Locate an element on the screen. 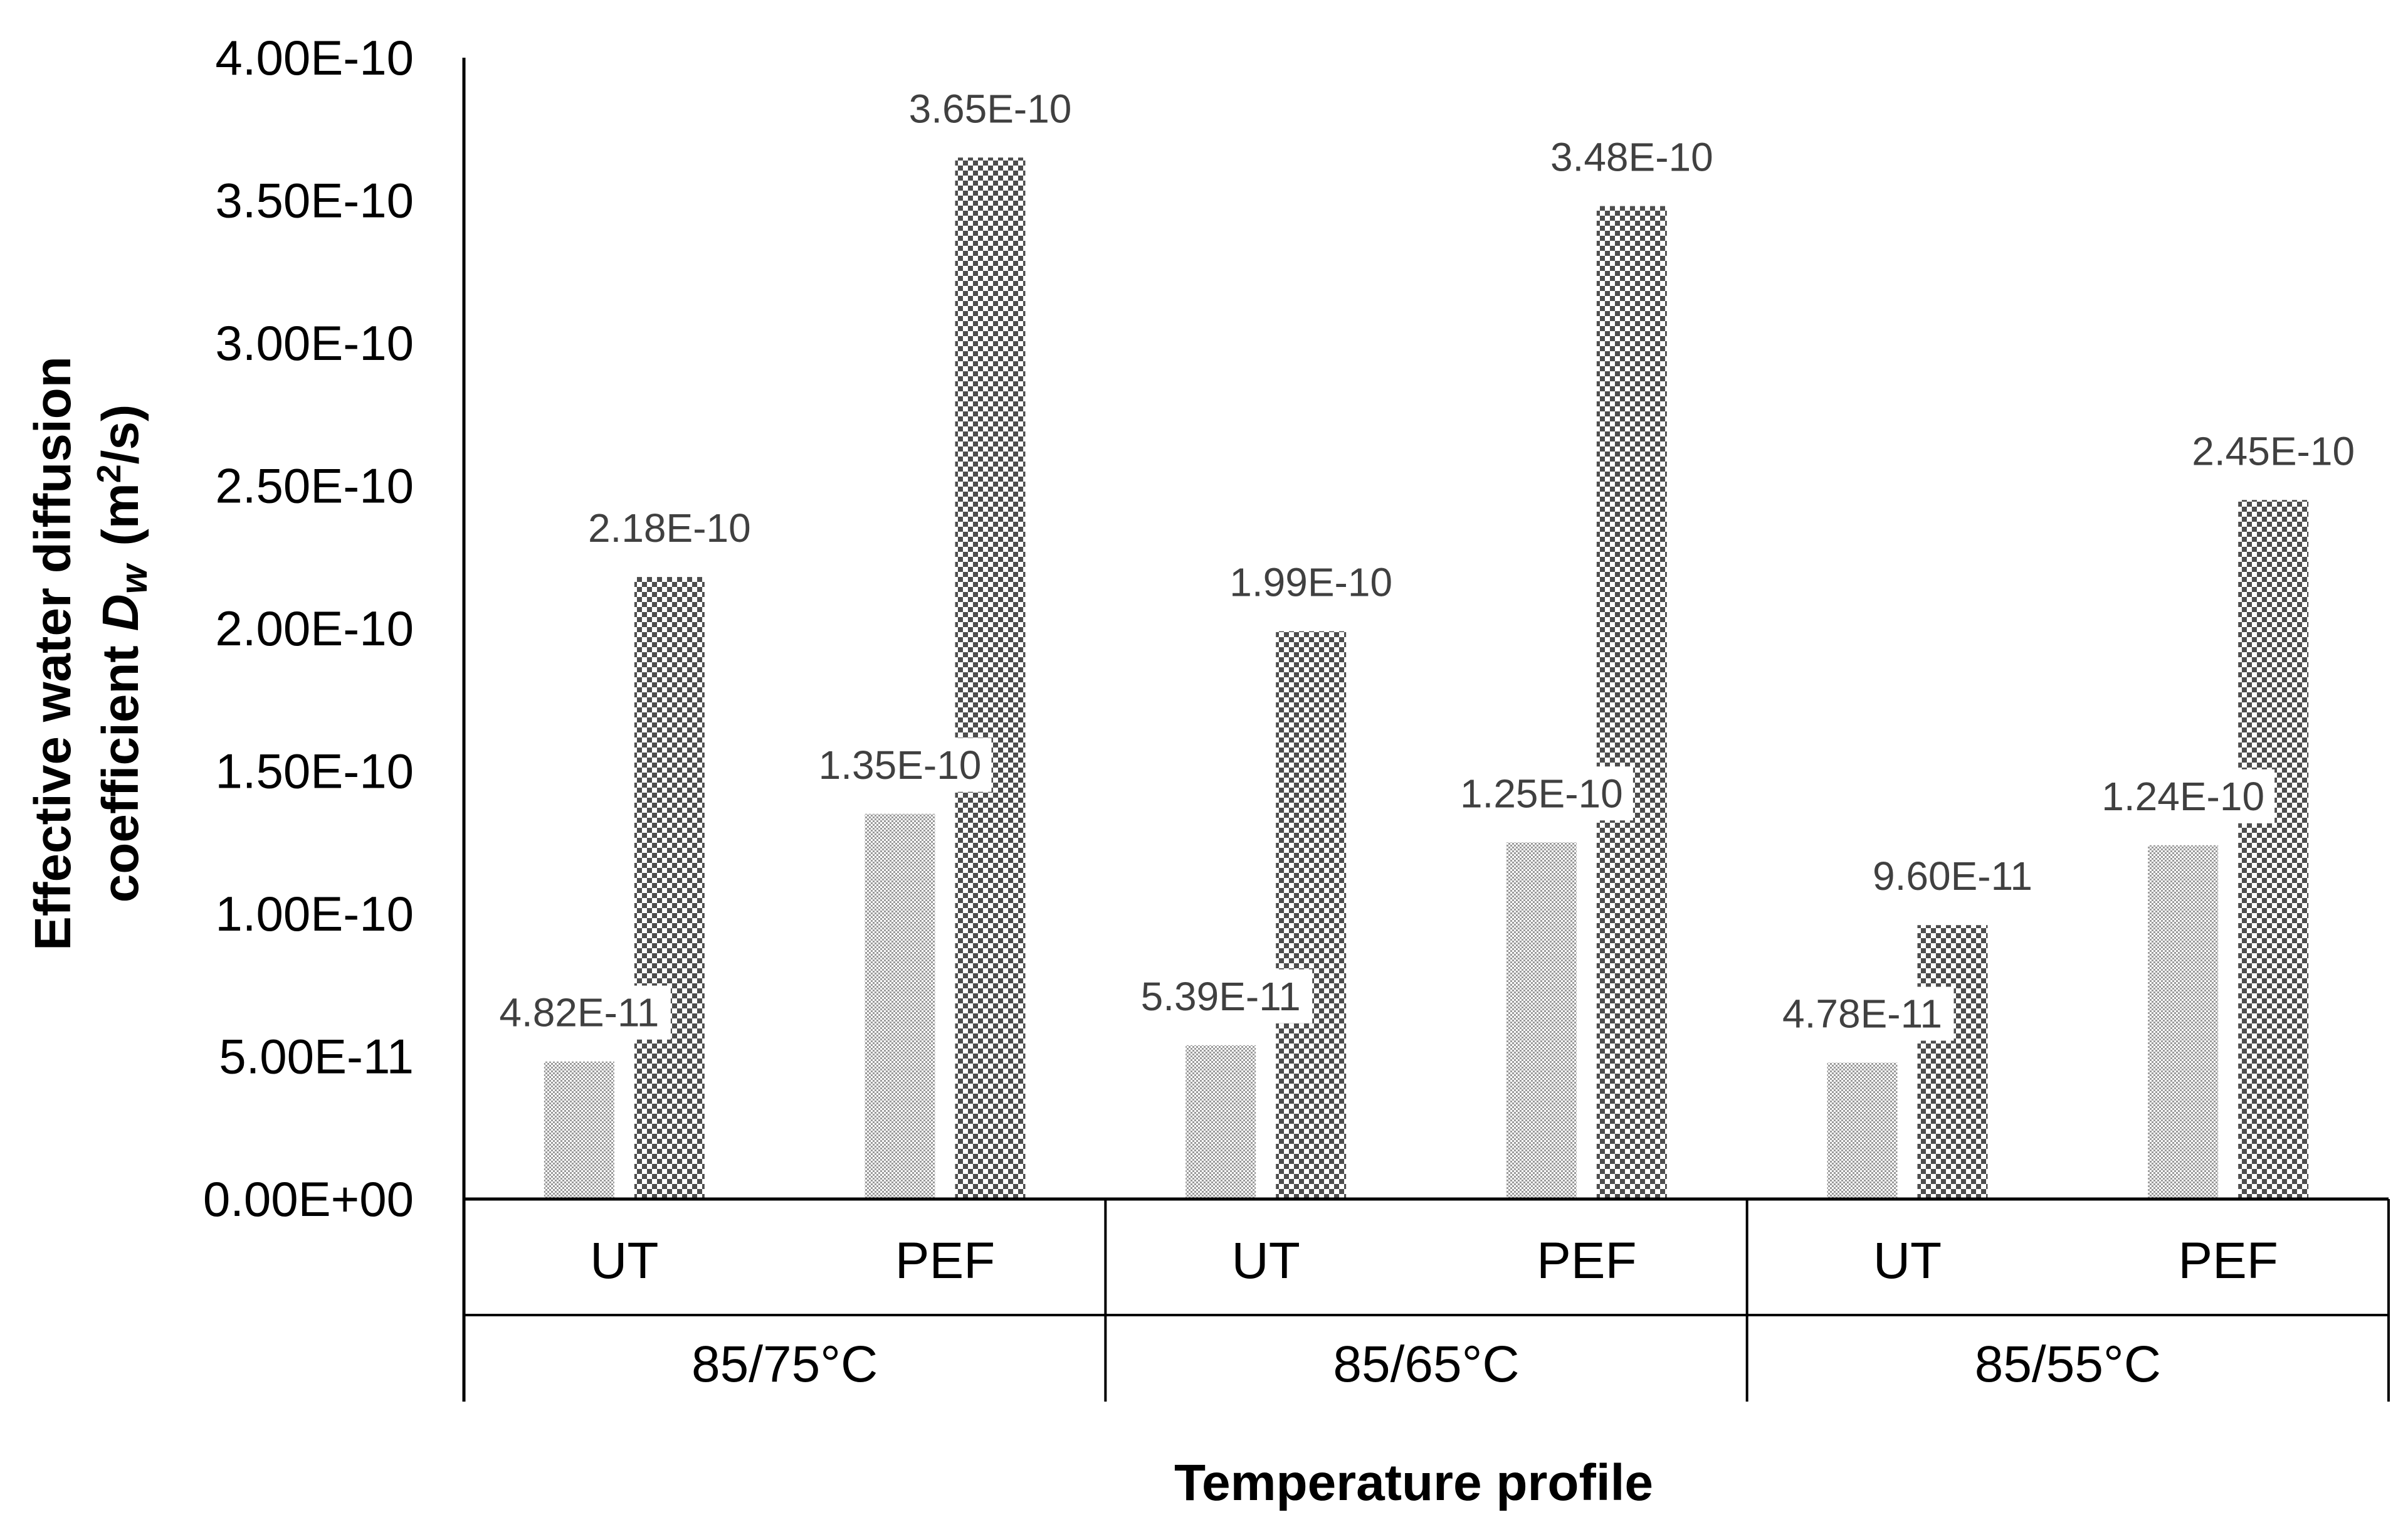 This screenshot has width=2408, height=1522. data-label: 4.78E-11 is located at coordinates (1862, 1014).